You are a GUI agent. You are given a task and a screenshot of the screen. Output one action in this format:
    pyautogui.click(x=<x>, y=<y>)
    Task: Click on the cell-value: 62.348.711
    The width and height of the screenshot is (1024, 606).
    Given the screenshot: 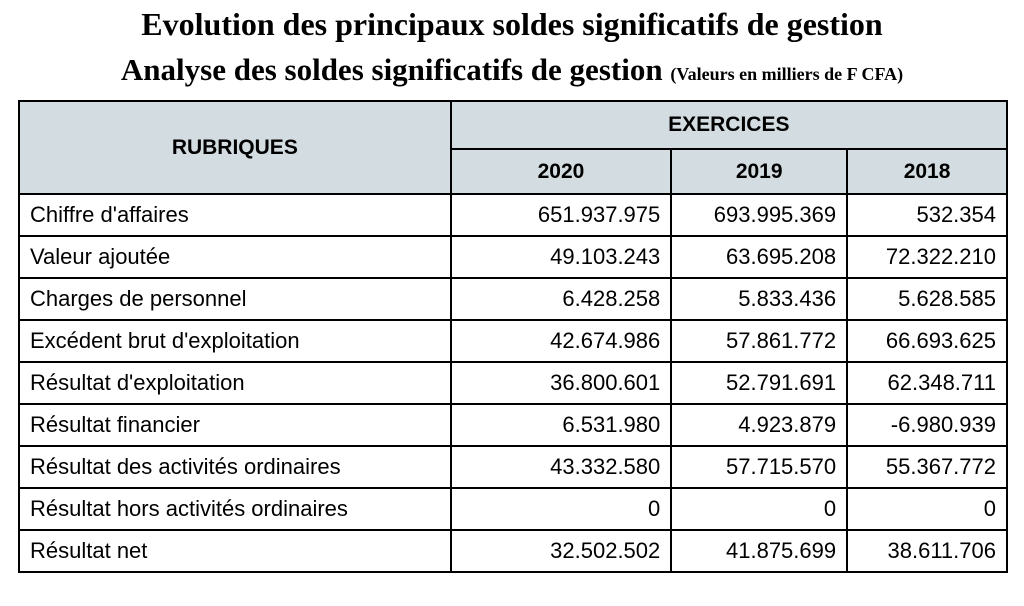 What is the action you would take?
    pyautogui.click(x=927, y=383)
    